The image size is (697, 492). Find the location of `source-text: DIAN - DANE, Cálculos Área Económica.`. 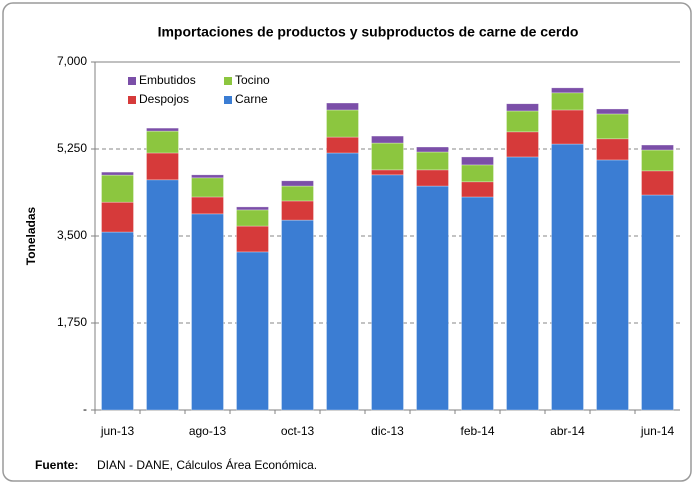

source-text: DIAN - DANE, Cálculos Área Económica. is located at coordinates (207, 464).